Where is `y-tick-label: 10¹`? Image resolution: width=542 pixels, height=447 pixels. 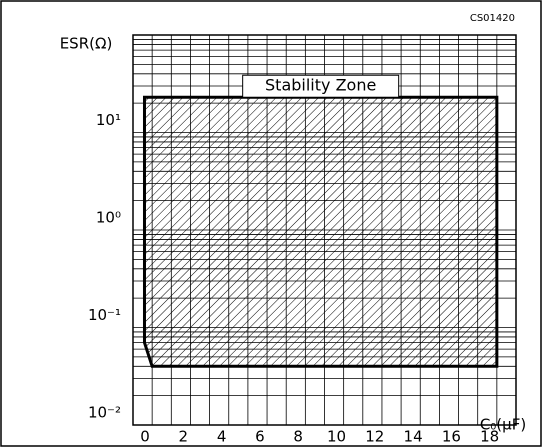
y-tick-label: 10¹ is located at coordinates (108, 120).